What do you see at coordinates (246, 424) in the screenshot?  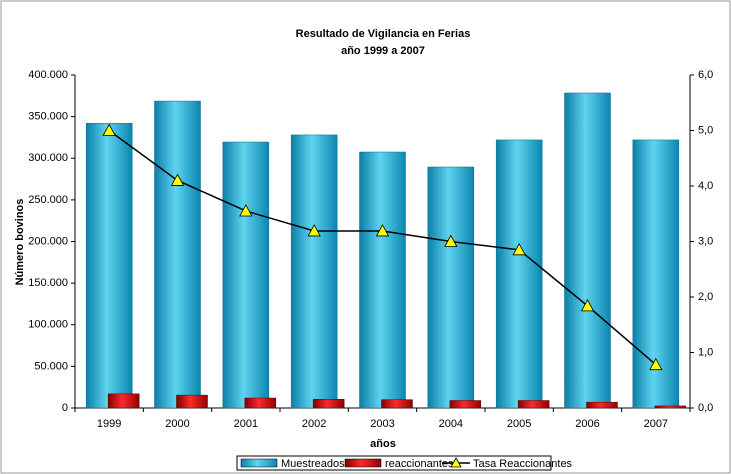 I see `x-tick-label: 2001` at bounding box center [246, 424].